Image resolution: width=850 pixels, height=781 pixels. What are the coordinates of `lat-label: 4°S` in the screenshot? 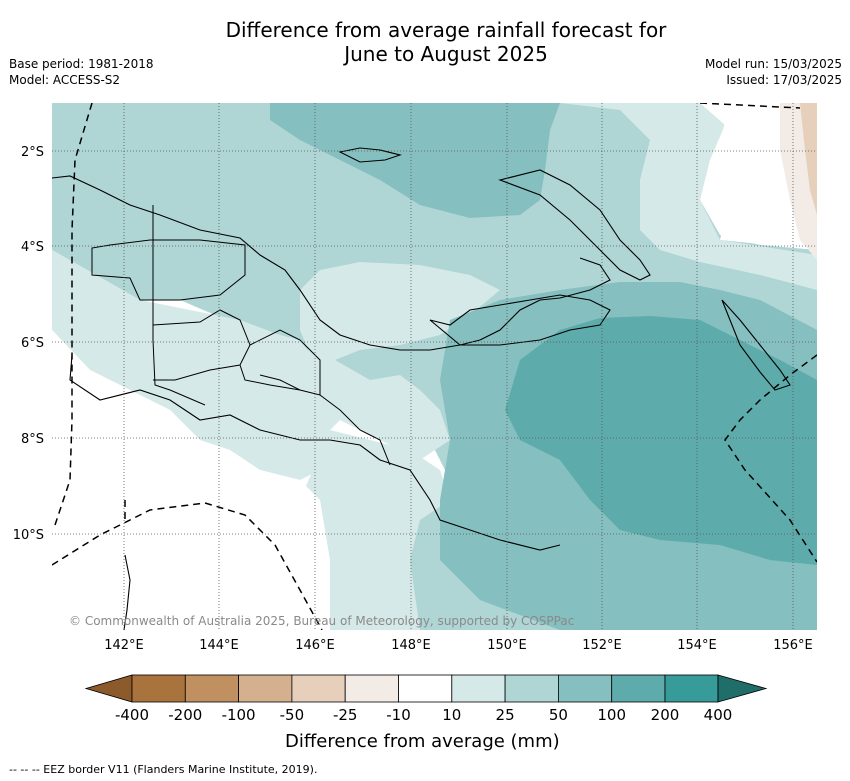 It's located at (32, 247).